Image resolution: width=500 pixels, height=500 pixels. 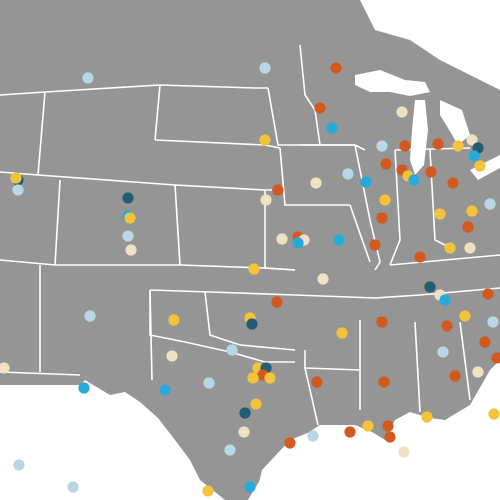 I want to click on border-nd-sd, so click(x=157, y=112).